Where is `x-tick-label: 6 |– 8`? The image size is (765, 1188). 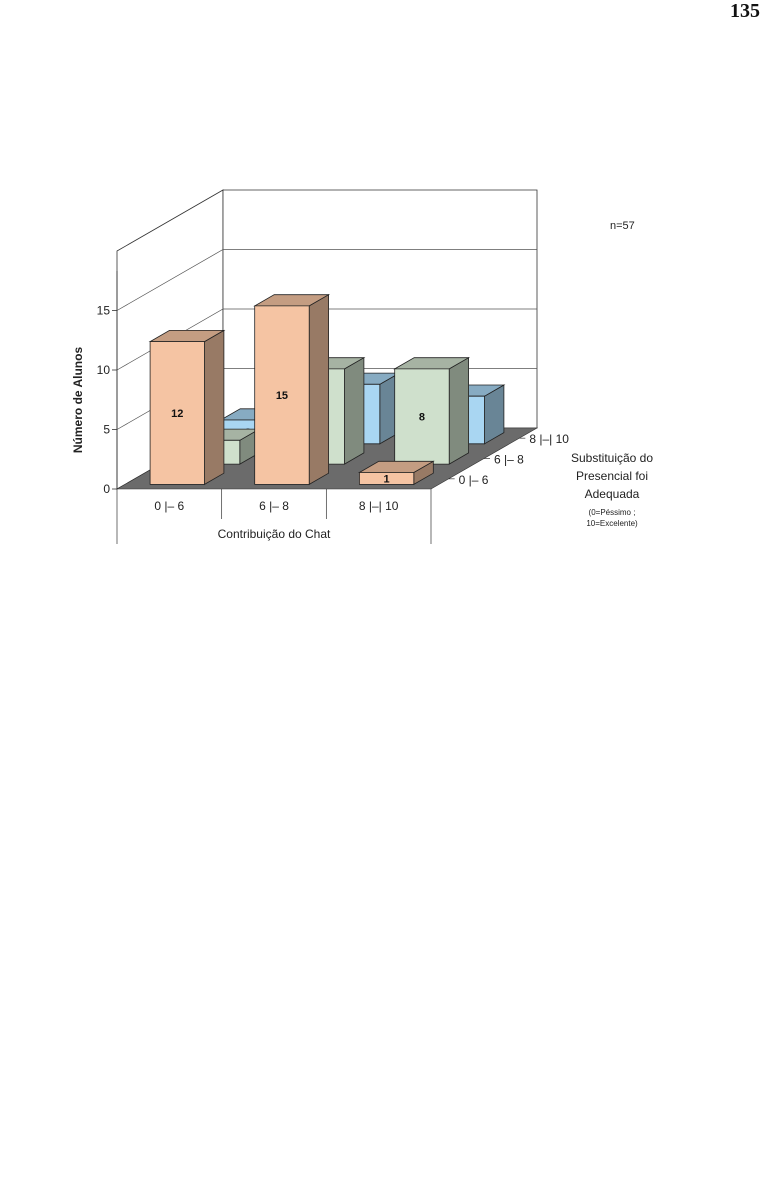
x-tick-label: 6 |– 8 is located at coordinates (274, 506).